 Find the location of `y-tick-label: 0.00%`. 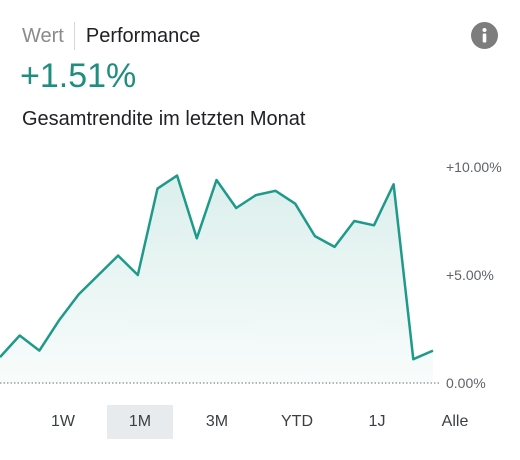

y-tick-label: 0.00% is located at coordinates (466, 383).